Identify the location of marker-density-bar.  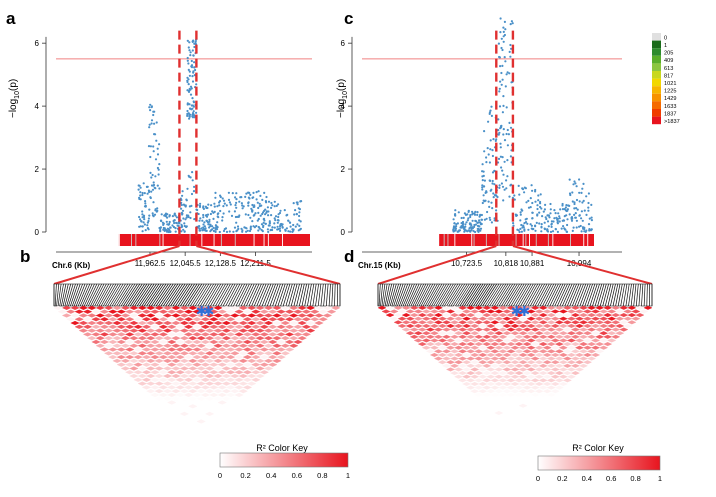
(516, 240).